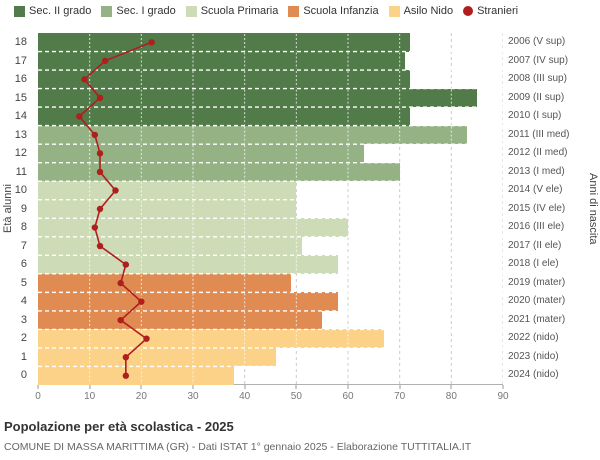  Describe the element at coordinates (38, 396) in the screenshot. I see `x-tick-label-0: 0` at that location.